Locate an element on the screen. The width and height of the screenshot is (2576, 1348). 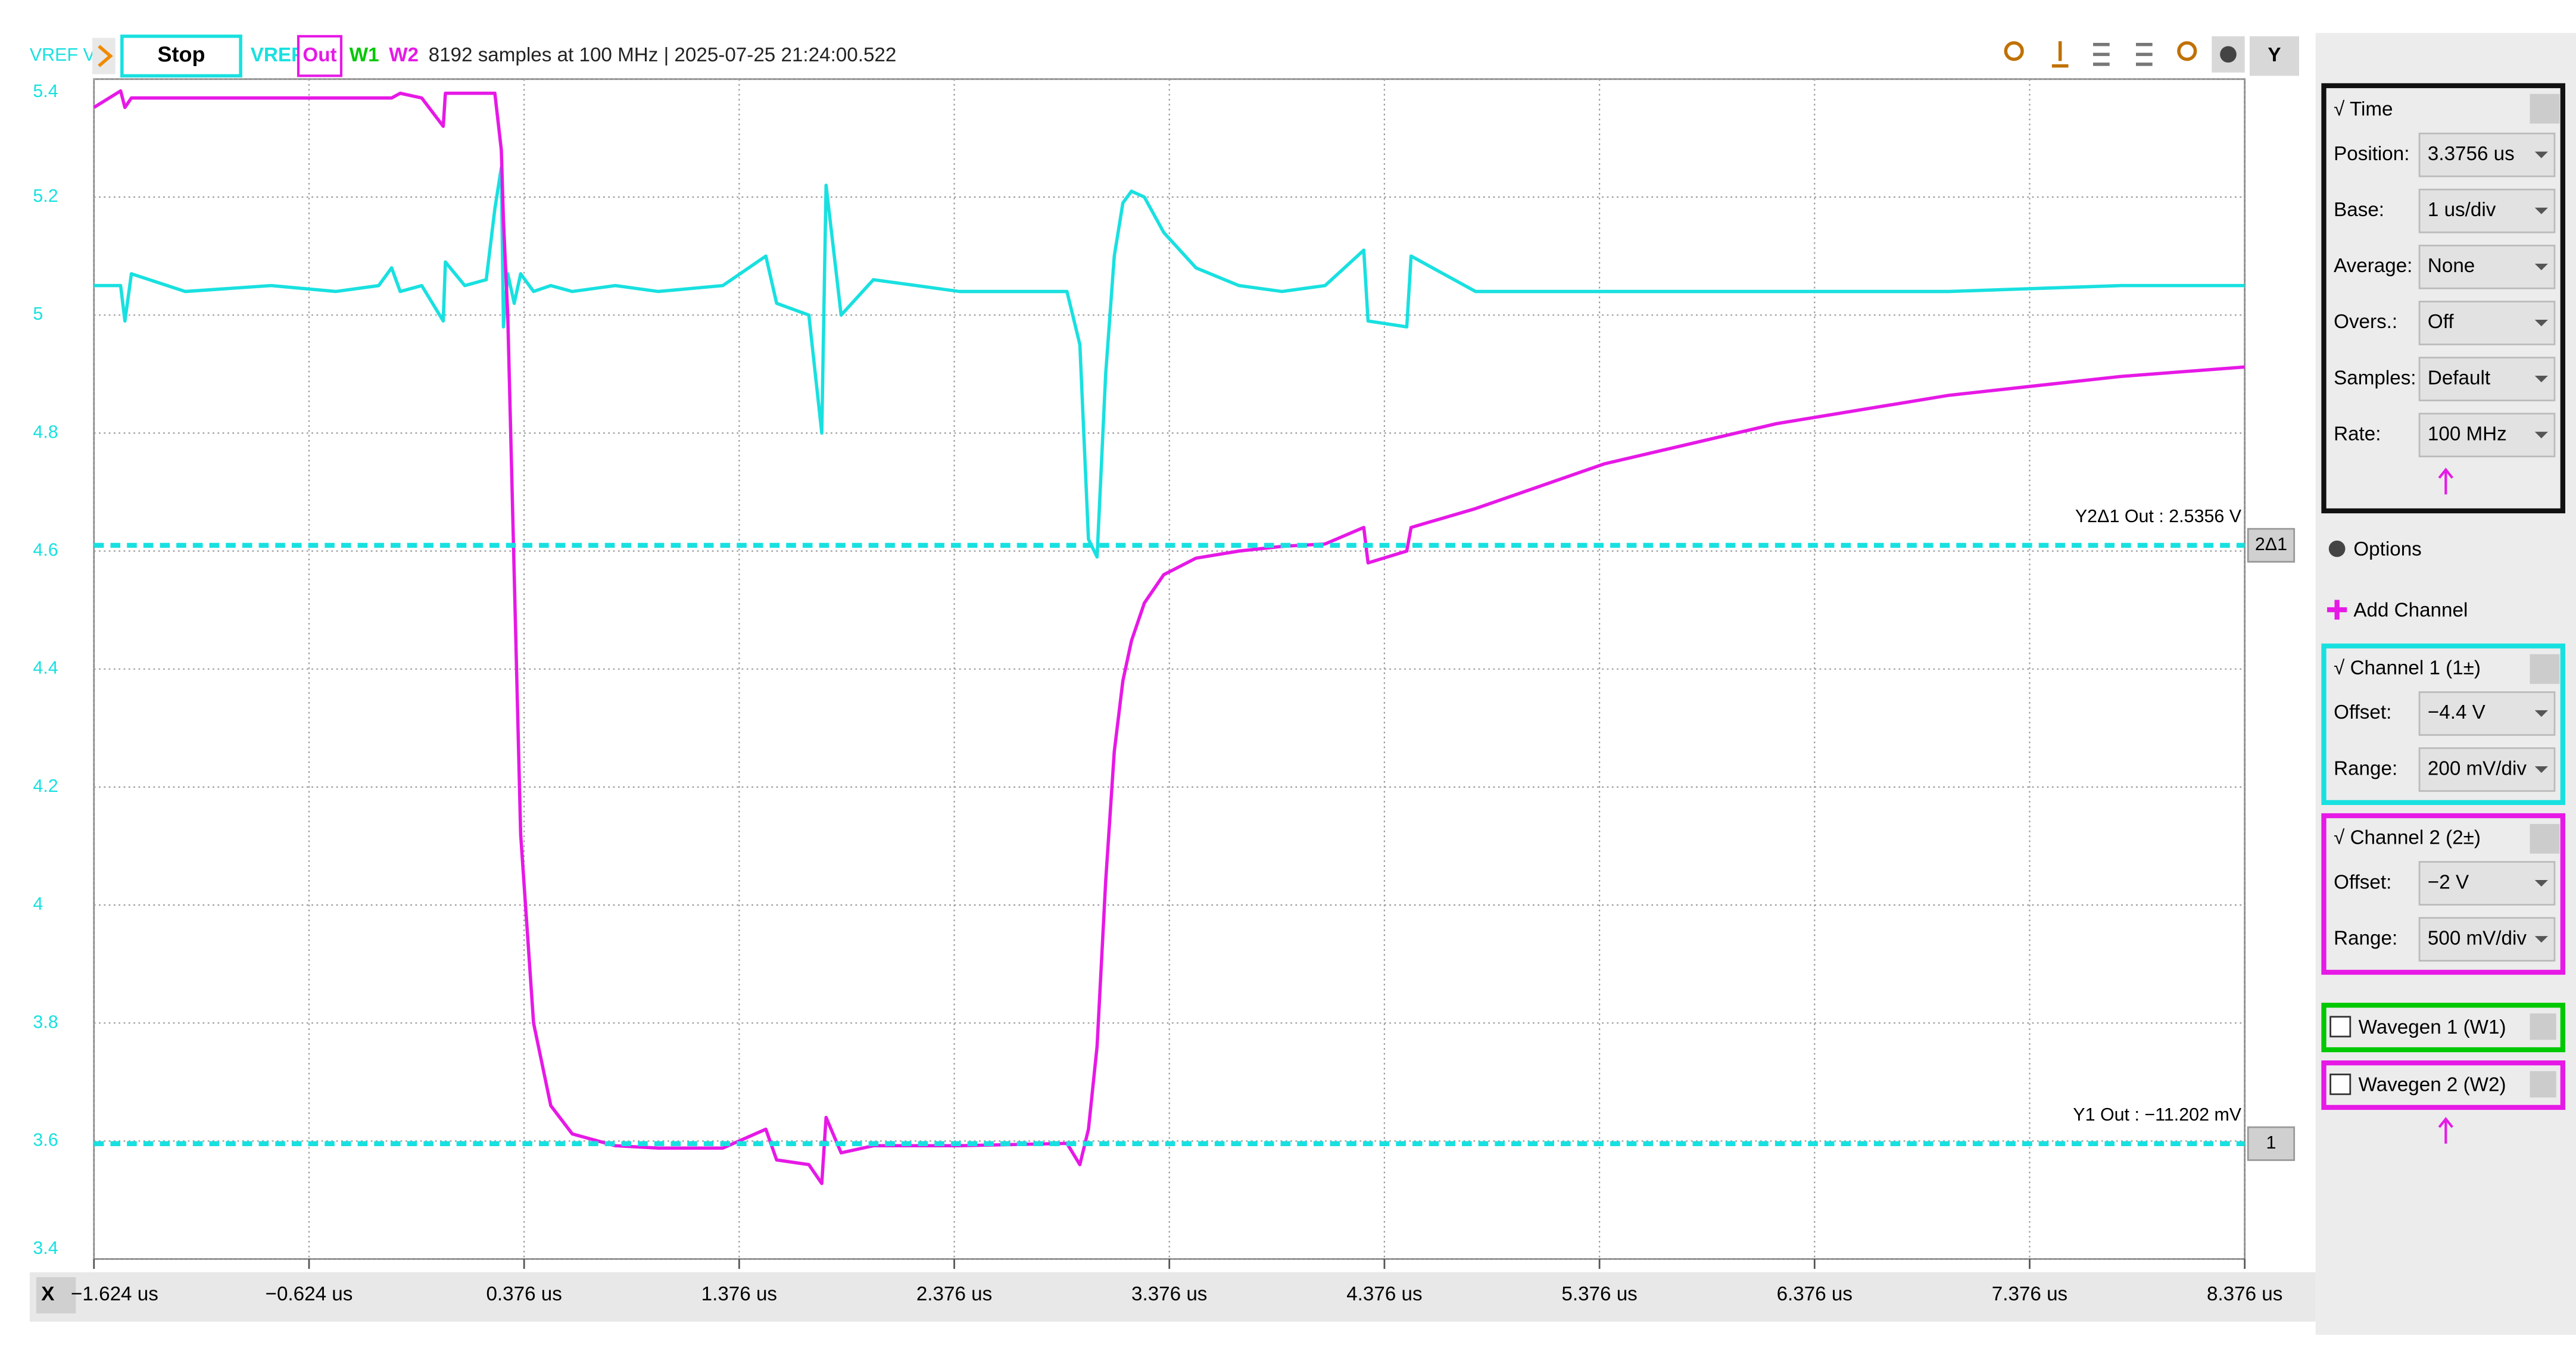
stop-button is located at coordinates (181, 56).